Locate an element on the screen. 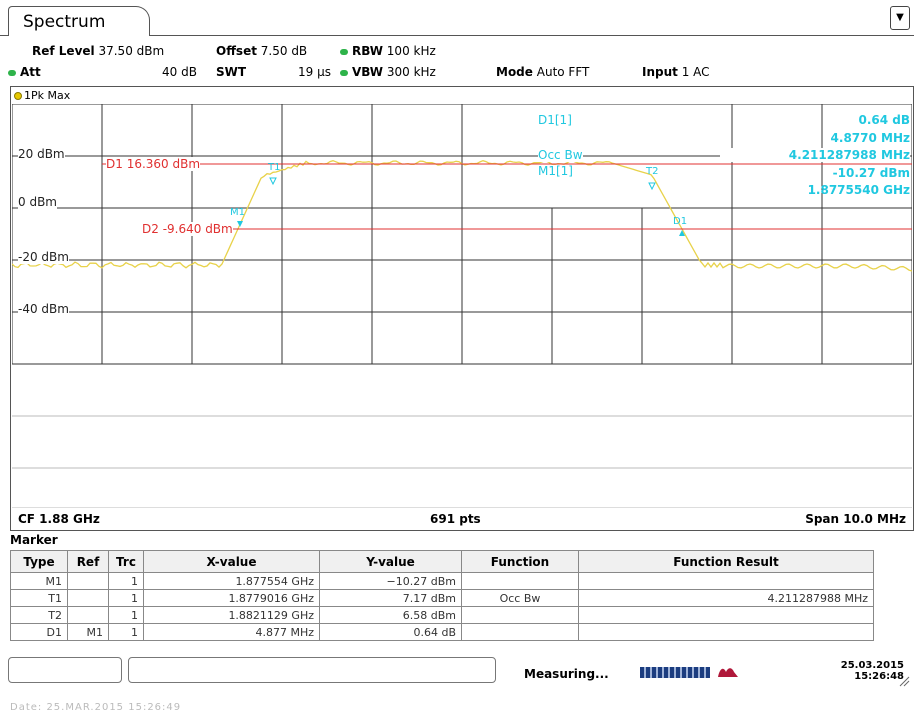 The image size is (914, 720). input-setting: Input 1 AC is located at coordinates (676, 72).